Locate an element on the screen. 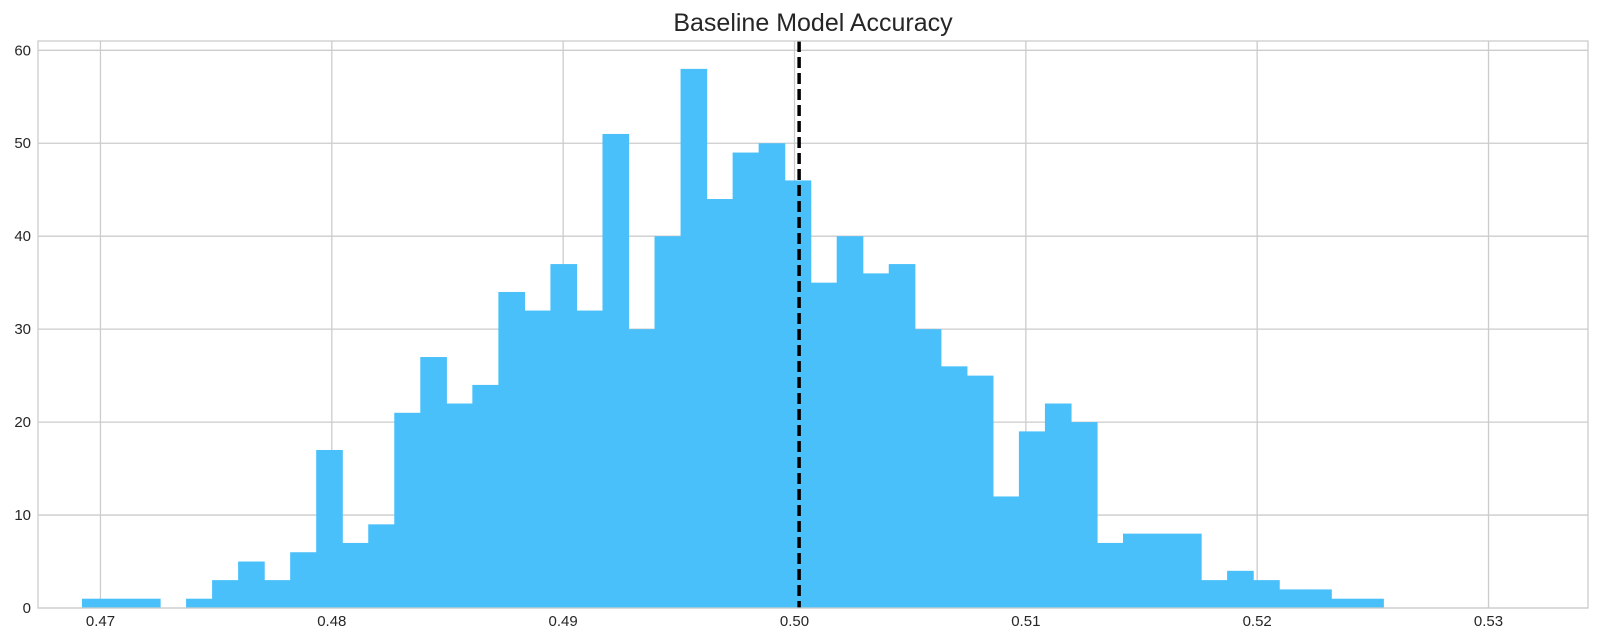 This screenshot has height=642, width=1600. x-tick-label: 0.50 is located at coordinates (794, 621).